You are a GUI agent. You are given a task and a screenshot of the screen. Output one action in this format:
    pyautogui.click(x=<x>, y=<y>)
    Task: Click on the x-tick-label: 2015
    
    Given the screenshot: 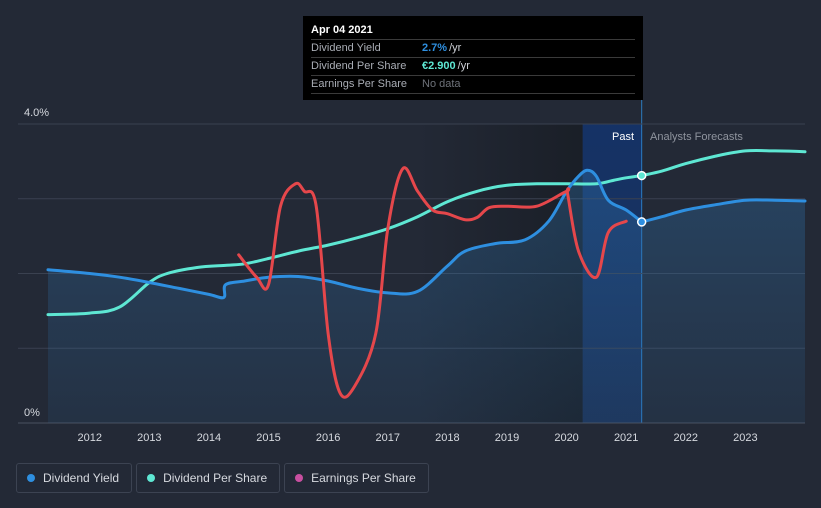 What is the action you would take?
    pyautogui.click(x=268, y=438)
    